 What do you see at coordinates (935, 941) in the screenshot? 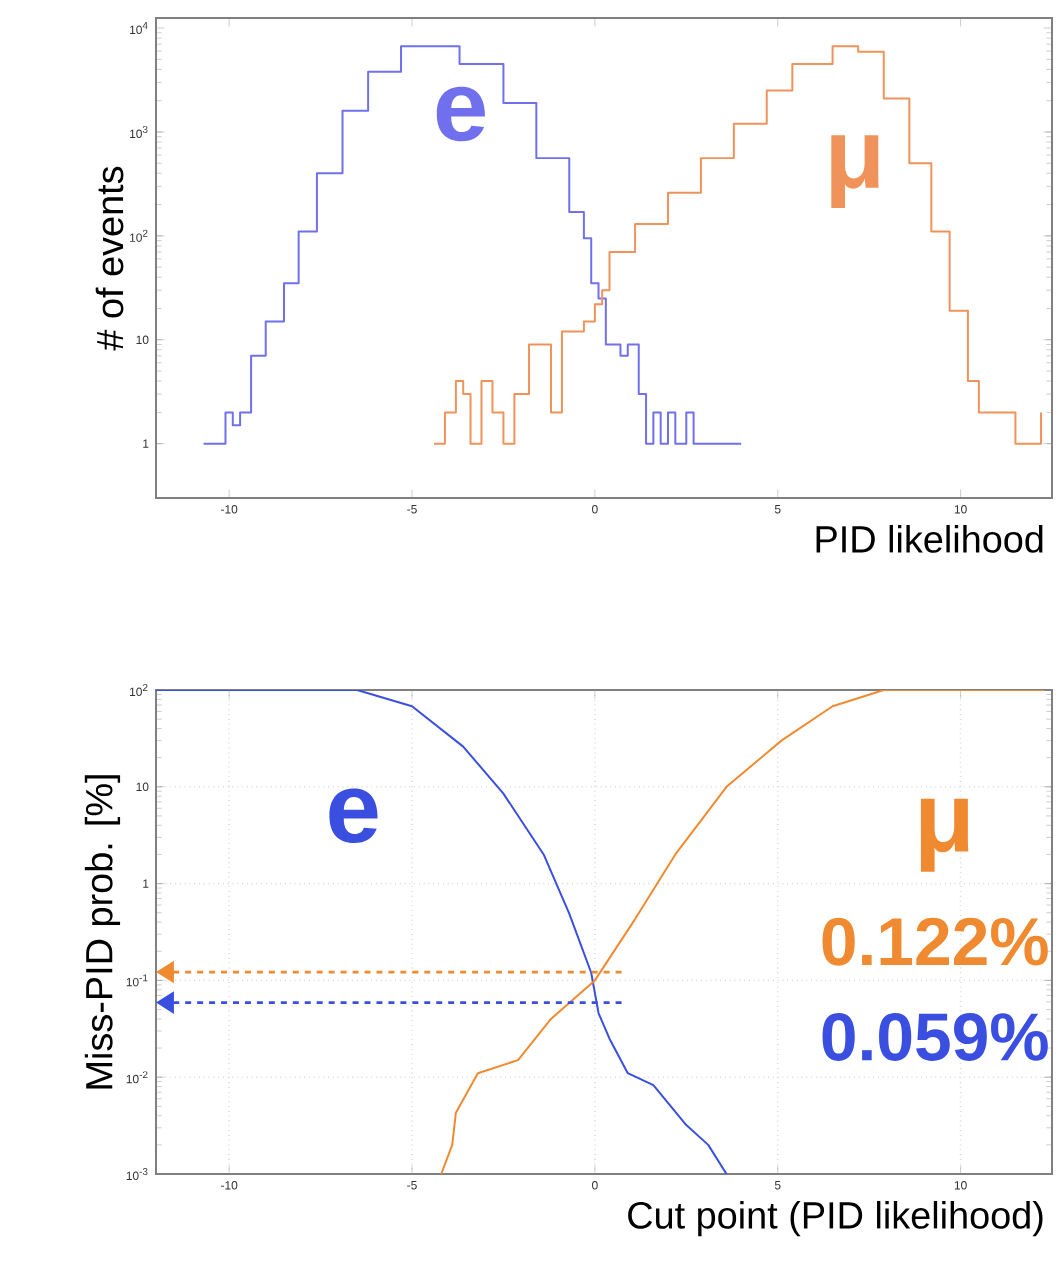
I see `ref-line-label: 0.122%` at bounding box center [935, 941].